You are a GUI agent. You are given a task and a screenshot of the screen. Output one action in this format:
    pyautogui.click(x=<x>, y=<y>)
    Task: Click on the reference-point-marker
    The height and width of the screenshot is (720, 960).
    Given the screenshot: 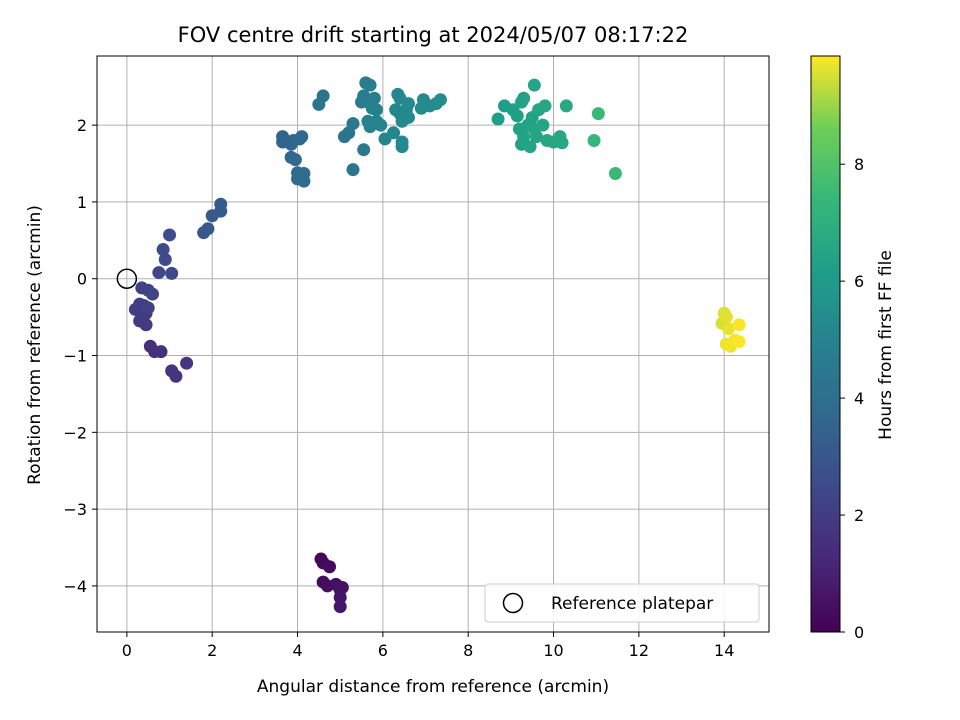 What is the action you would take?
    pyautogui.click(x=127, y=278)
    